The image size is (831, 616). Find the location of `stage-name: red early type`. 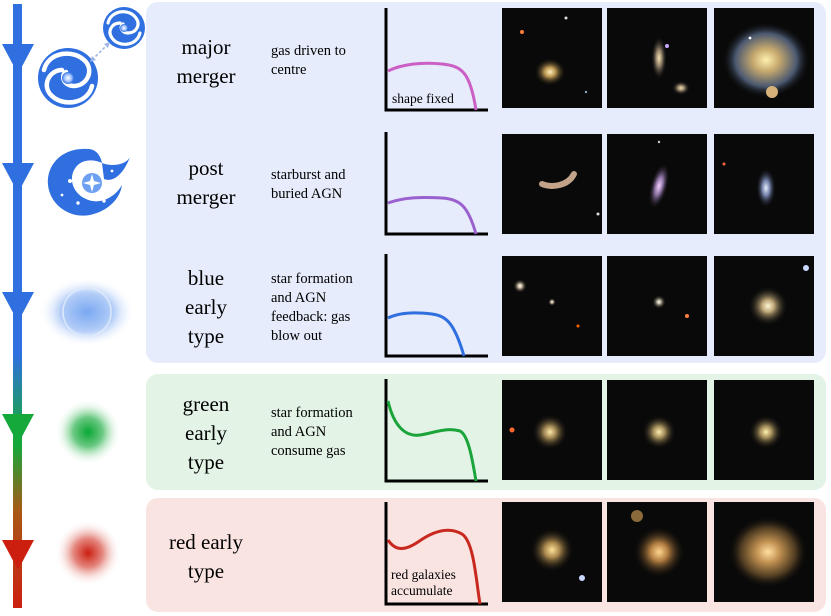

stage-name: red early type is located at coordinates (206, 556).